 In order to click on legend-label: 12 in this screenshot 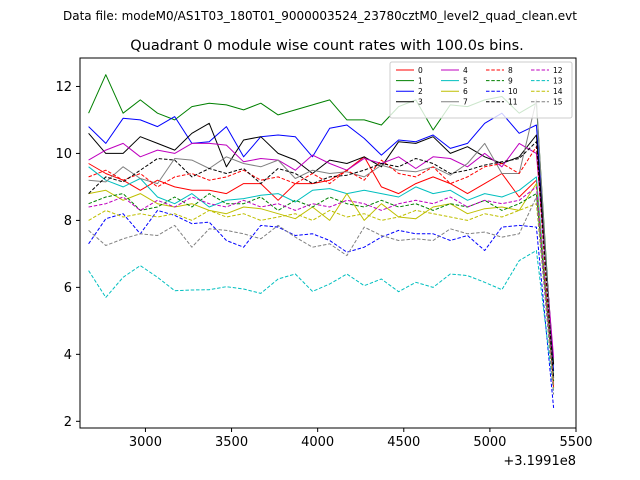, I will do `click(558, 70)`.